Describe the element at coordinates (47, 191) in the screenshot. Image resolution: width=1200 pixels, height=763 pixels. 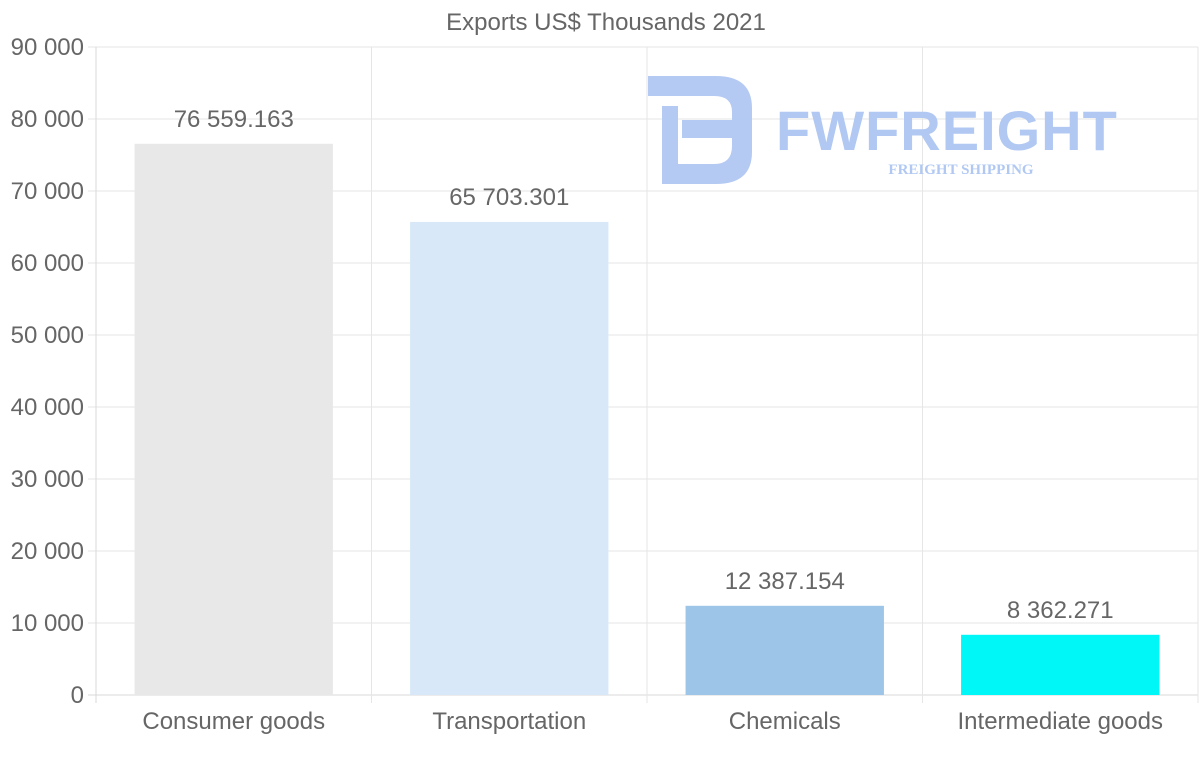
I see `y-tick-label: 70 000` at that location.